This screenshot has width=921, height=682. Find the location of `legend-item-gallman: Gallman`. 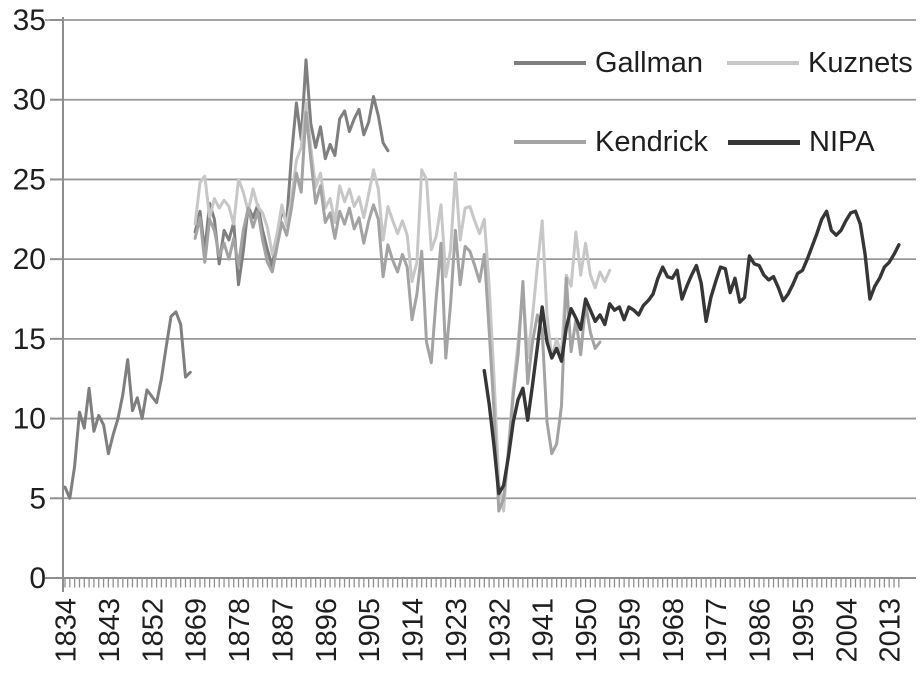

legend-item-gallman: Gallman is located at coordinates (608, 63).